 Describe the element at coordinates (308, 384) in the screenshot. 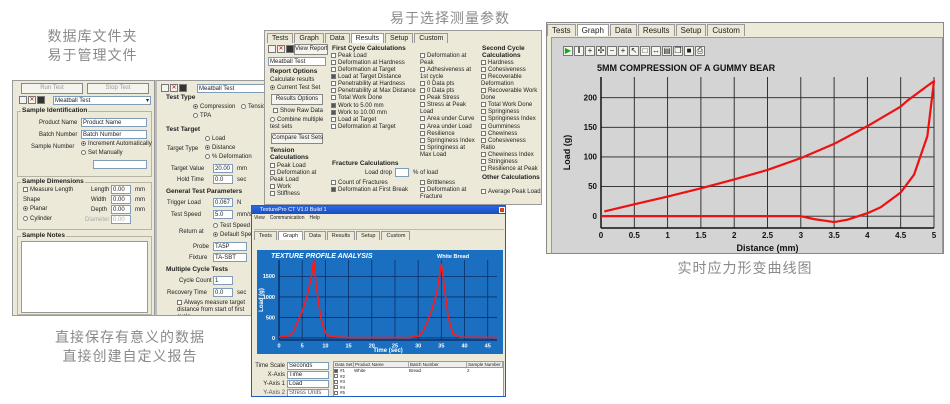

I see `y-axis1-select: Load` at that location.